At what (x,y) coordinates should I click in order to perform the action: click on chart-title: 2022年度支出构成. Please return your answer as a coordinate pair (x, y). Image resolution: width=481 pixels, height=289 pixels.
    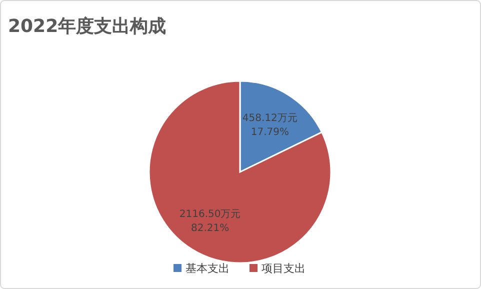
    Looking at the image, I should click on (87, 26).